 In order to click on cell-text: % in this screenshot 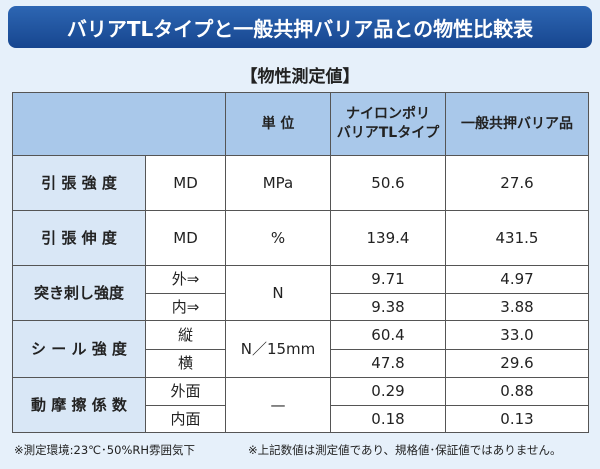, I will do `click(278, 237)`.